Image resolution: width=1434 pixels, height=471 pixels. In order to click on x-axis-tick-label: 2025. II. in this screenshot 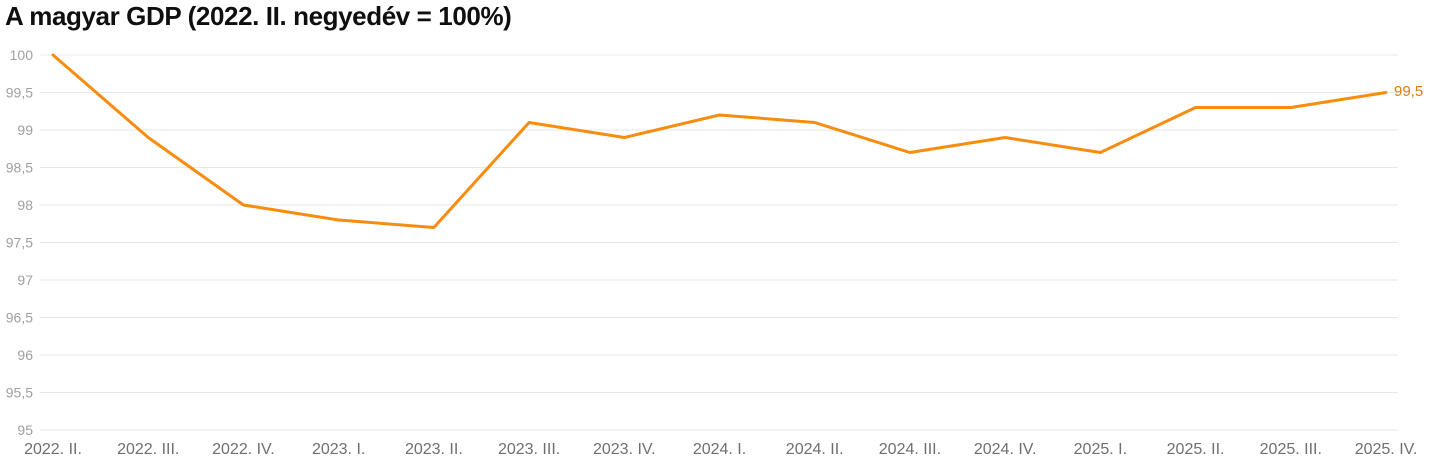, I will do `click(1196, 449)`.